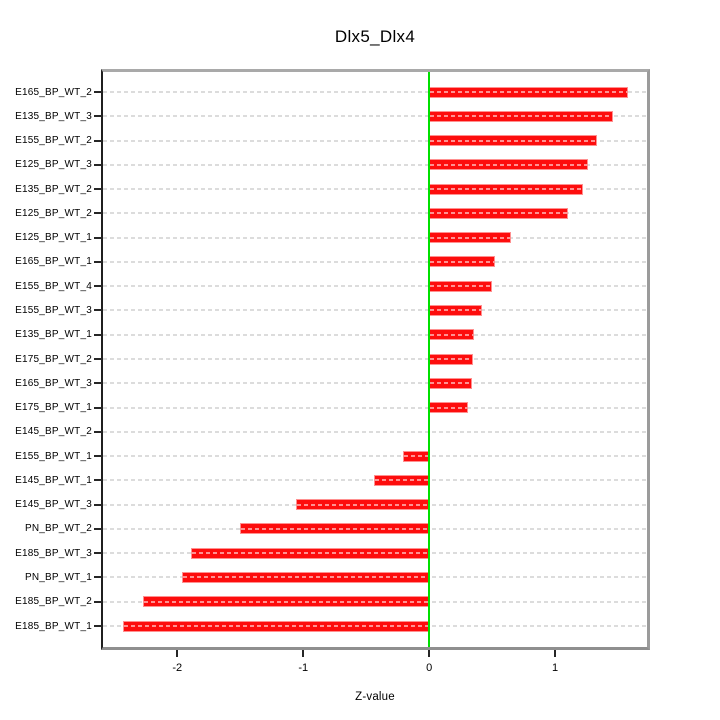  I want to click on y-axis-label: E185_BP_WT_2, so click(53, 602).